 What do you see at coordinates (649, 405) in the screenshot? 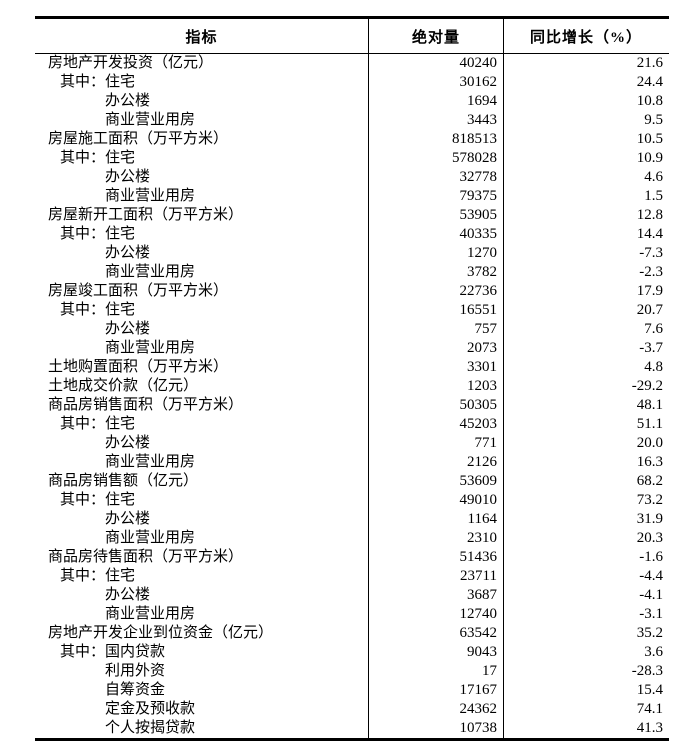
I see `growth-value-cell: 48.1` at bounding box center [649, 405].